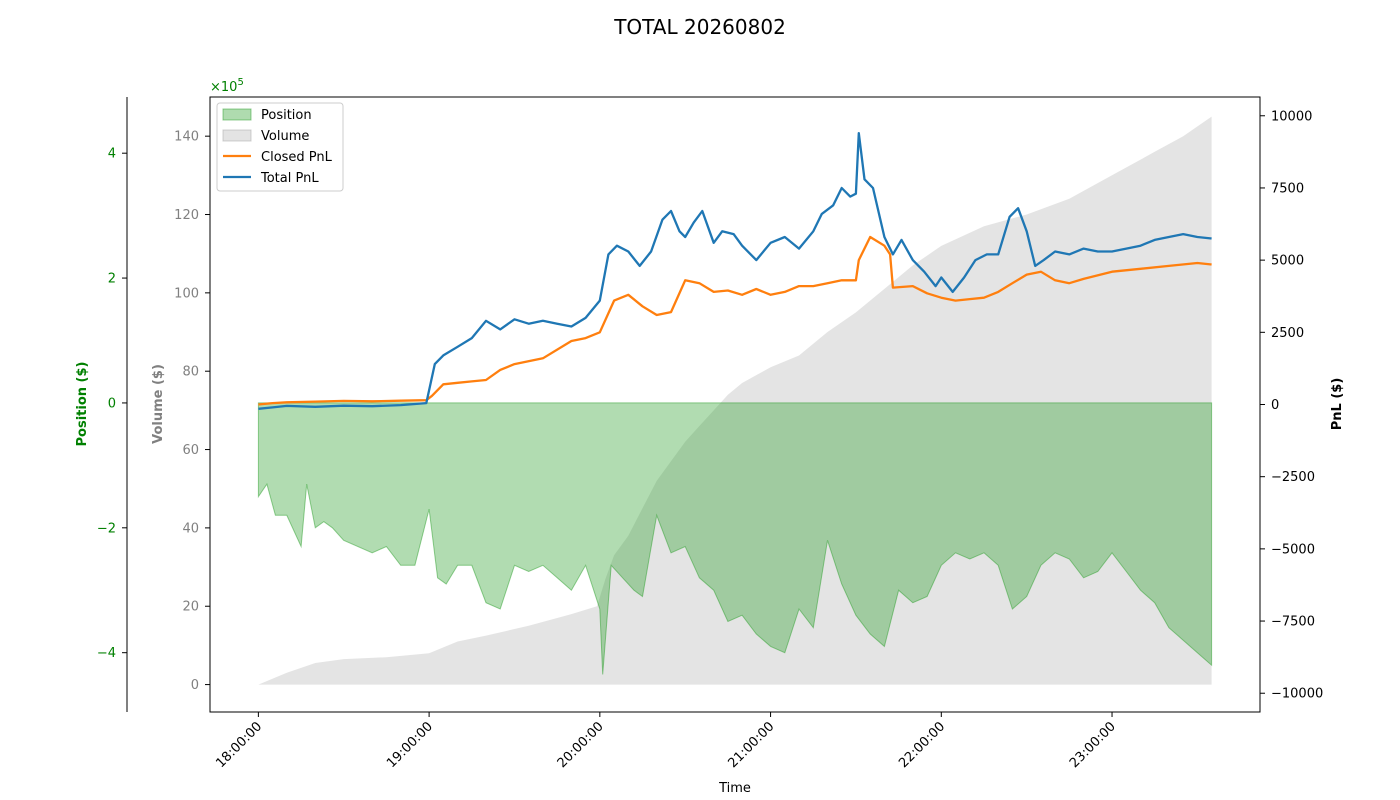  What do you see at coordinates (190, 528) in the screenshot?
I see `volume-tick-label: 40` at bounding box center [190, 528].